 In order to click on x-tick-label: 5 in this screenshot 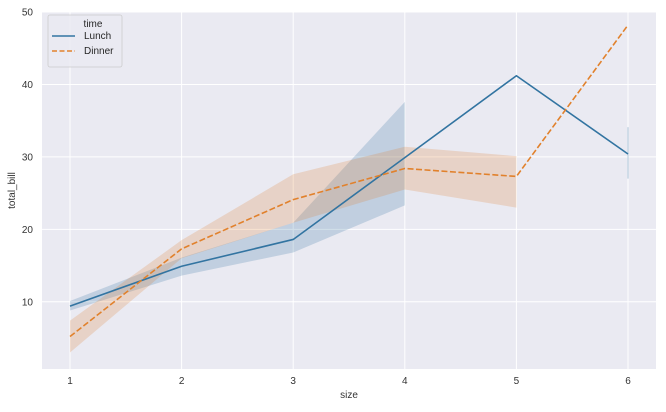, I will do `click(517, 381)`.